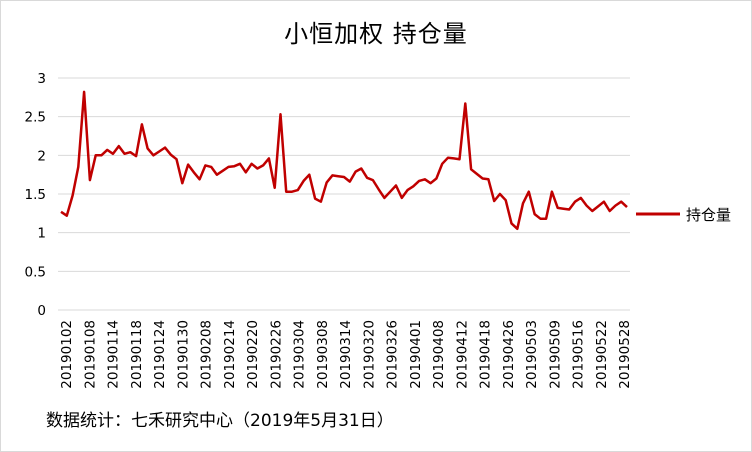 Image resolution: width=752 pixels, height=452 pixels. What do you see at coordinates (67, 354) in the screenshot?
I see `x-tick-label: 20190102` at bounding box center [67, 354].